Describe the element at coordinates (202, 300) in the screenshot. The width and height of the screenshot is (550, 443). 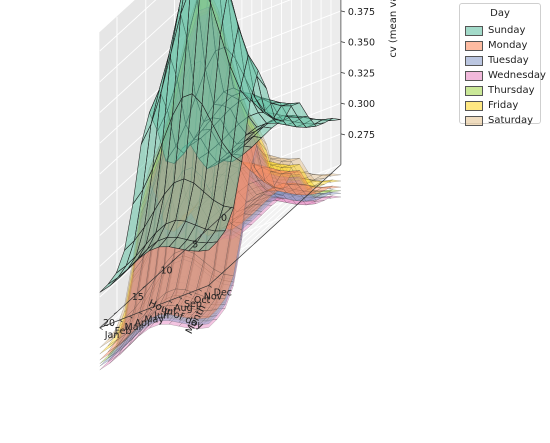
I see `y-tick-label: Oct` at that location.